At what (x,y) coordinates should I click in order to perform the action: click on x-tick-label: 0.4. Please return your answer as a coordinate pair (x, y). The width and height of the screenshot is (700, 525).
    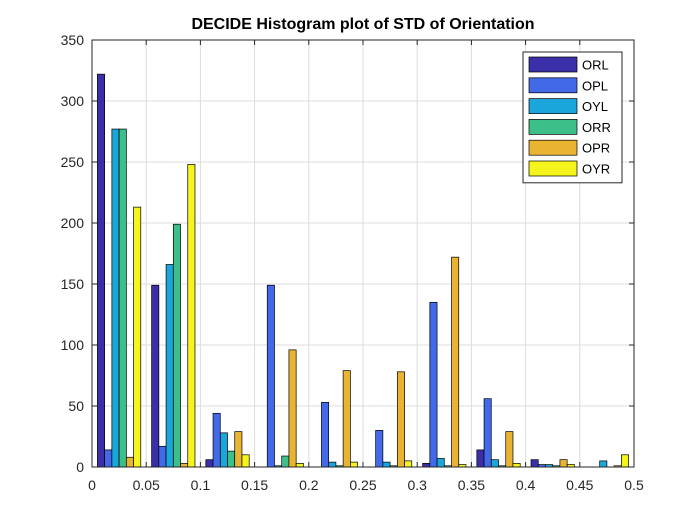
    Looking at the image, I should click on (526, 485).